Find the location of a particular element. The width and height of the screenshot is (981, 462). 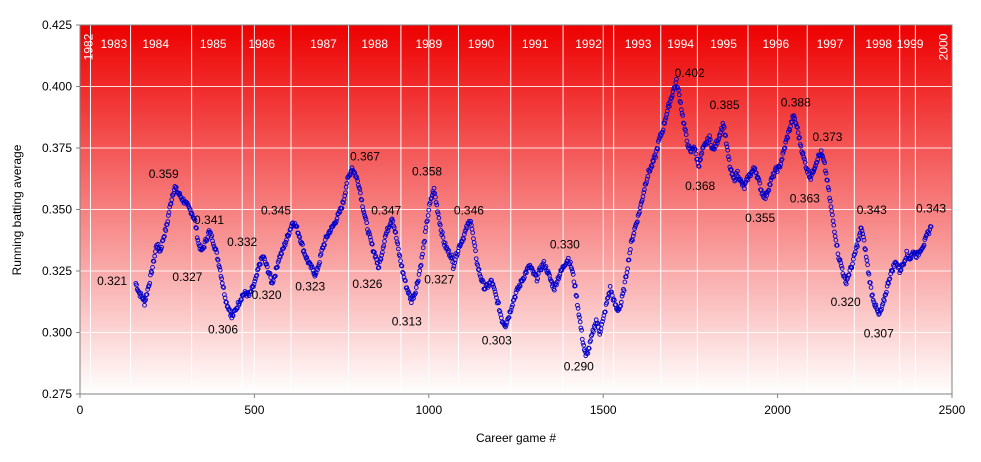

season-label: 1993 is located at coordinates (638, 44).